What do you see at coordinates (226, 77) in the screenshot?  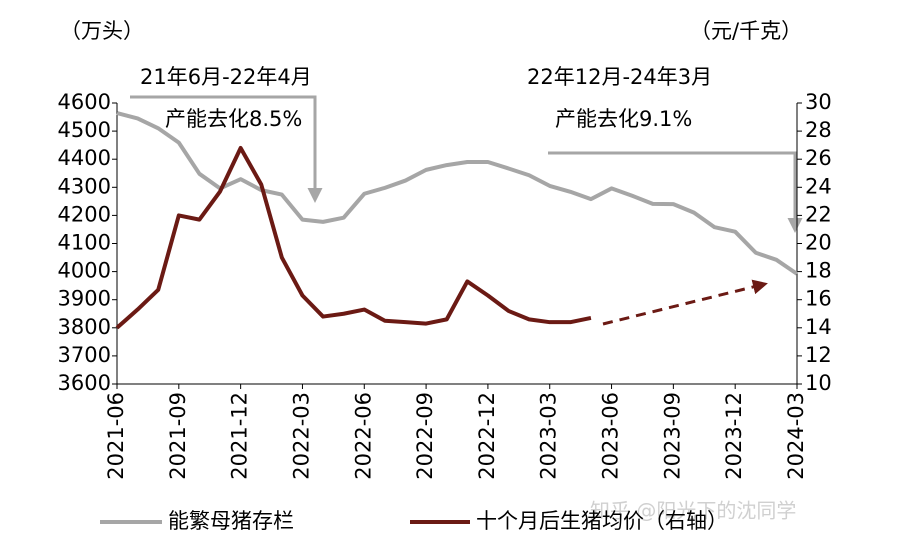 I see `annotation: 21年6月-22年4月` at bounding box center [226, 77].